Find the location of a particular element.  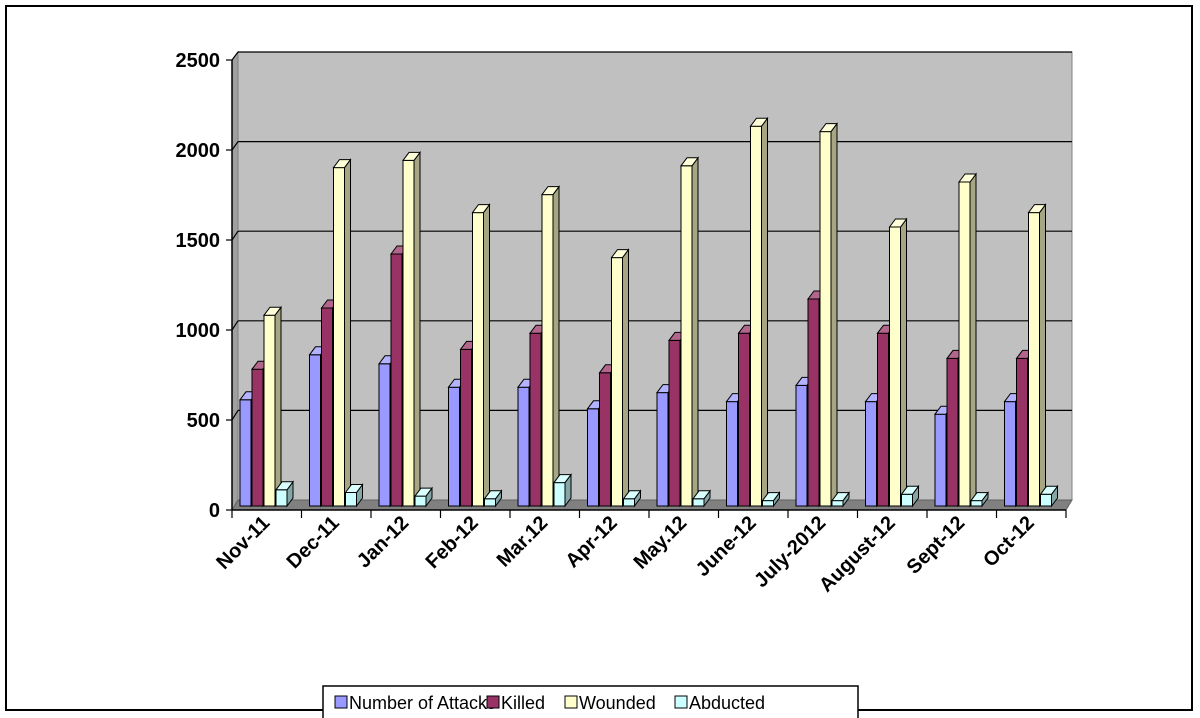

x-tick-label: Nov-11 is located at coordinates (243, 543).